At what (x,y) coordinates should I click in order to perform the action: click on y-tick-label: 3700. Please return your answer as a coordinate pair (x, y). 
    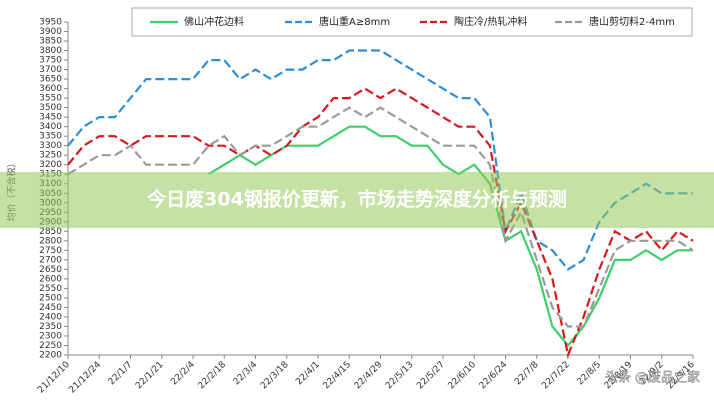
    Looking at the image, I should click on (50, 70).